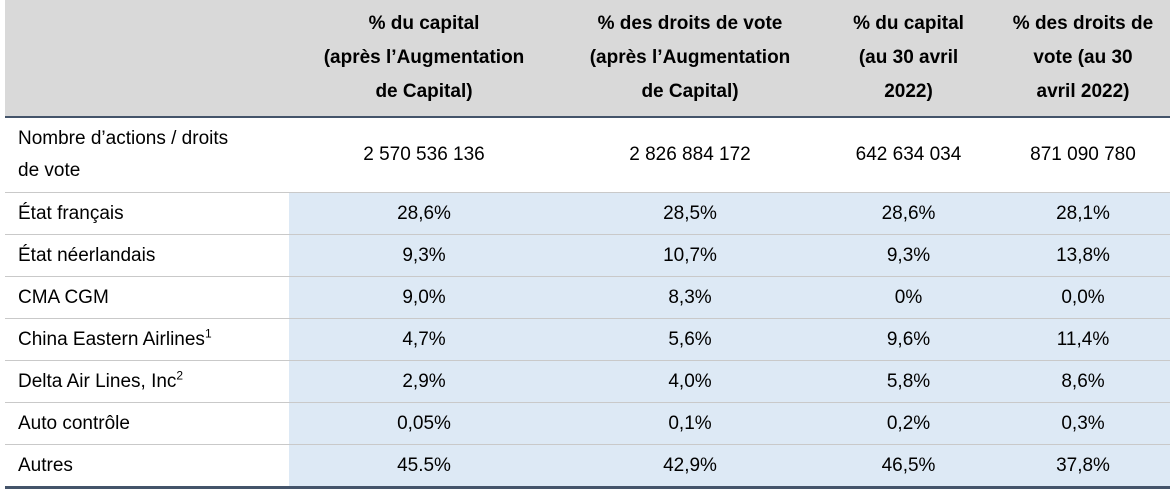 Image resolution: width=1174 pixels, height=496 pixels. Describe the element at coordinates (424, 466) in the screenshot. I see `table-cell: 45.5%` at that location.